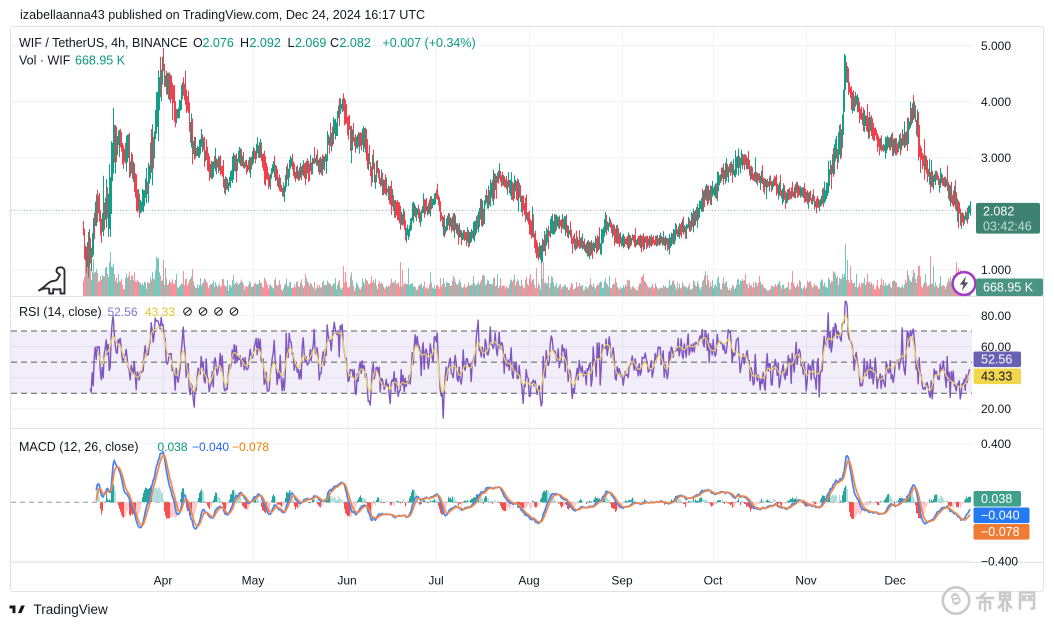 This screenshot has width=1054, height=633. Describe the element at coordinates (805, 581) in the screenshot. I see `svg-text: Nov` at that location.